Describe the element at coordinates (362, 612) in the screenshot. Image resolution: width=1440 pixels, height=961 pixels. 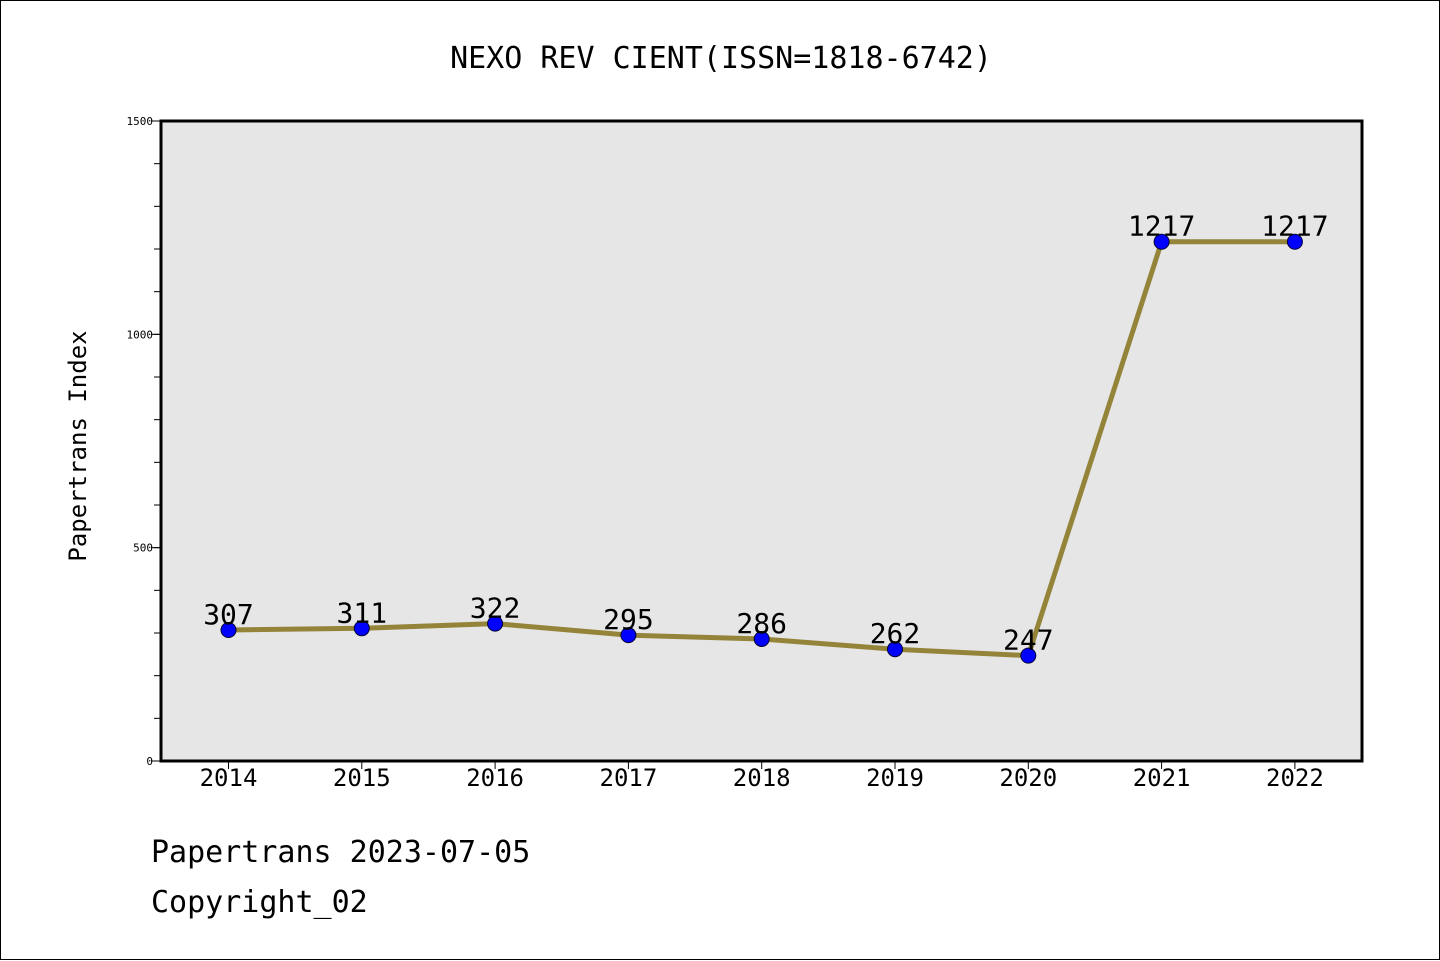
I see `data-label: 311` at that location.